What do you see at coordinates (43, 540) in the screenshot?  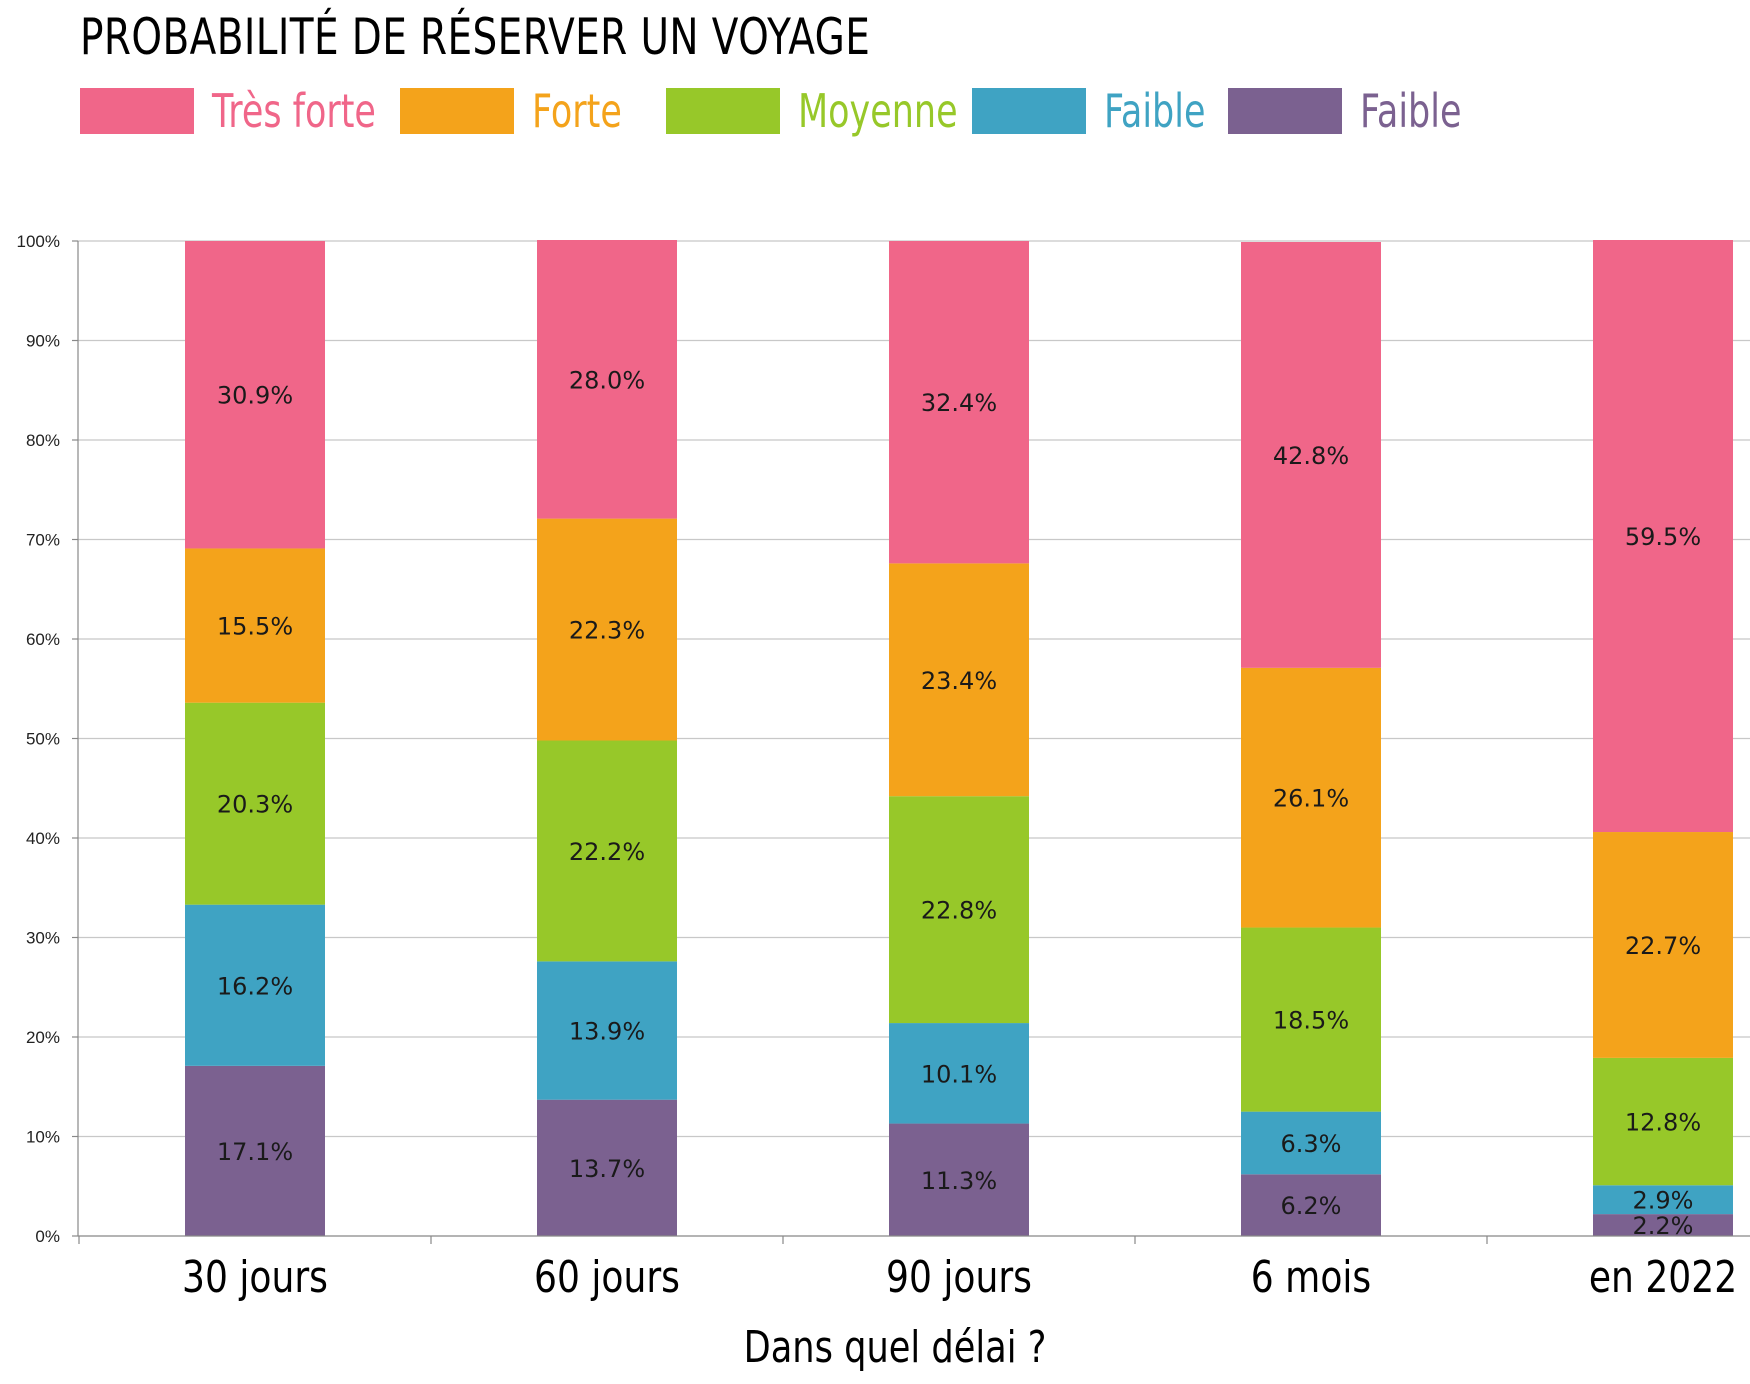 I see `y-tick-label: 70%` at bounding box center [43, 540].